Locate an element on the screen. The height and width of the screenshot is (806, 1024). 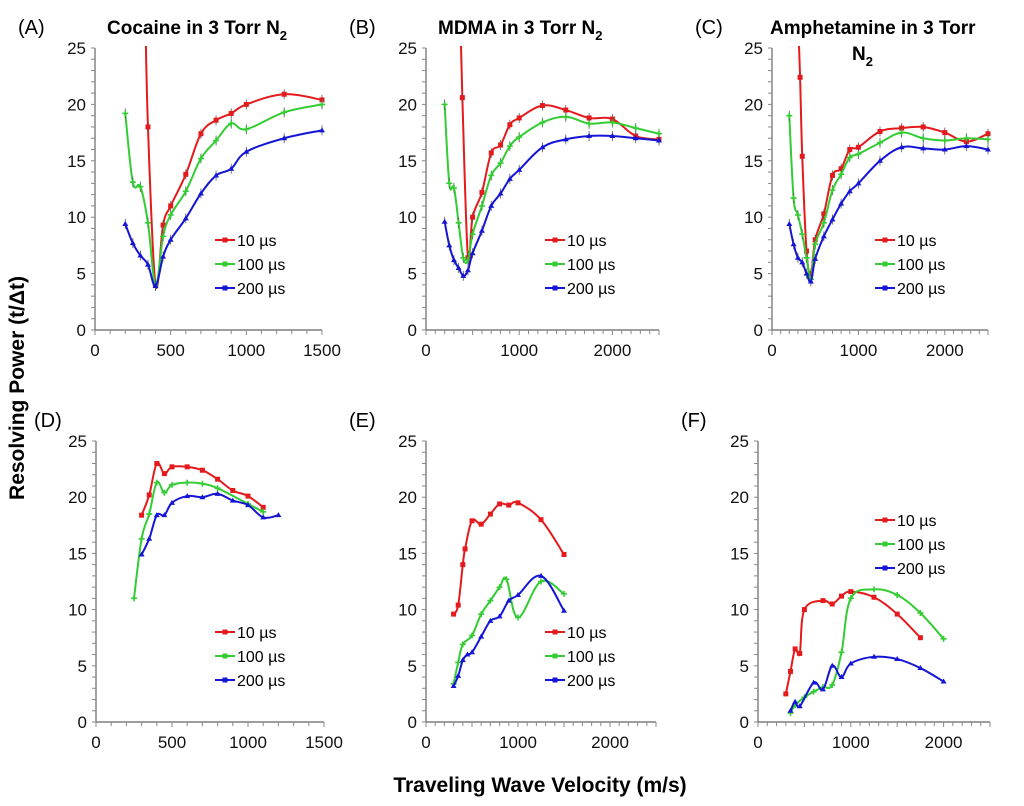
panel-title-line2: N2 is located at coordinates (862, 56).